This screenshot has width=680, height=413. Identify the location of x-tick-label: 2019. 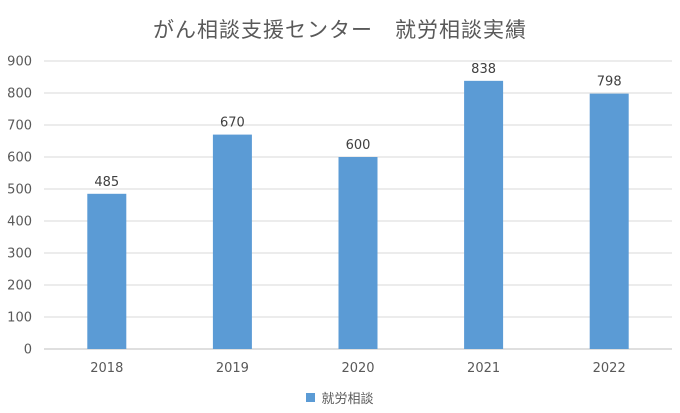
(232, 368).